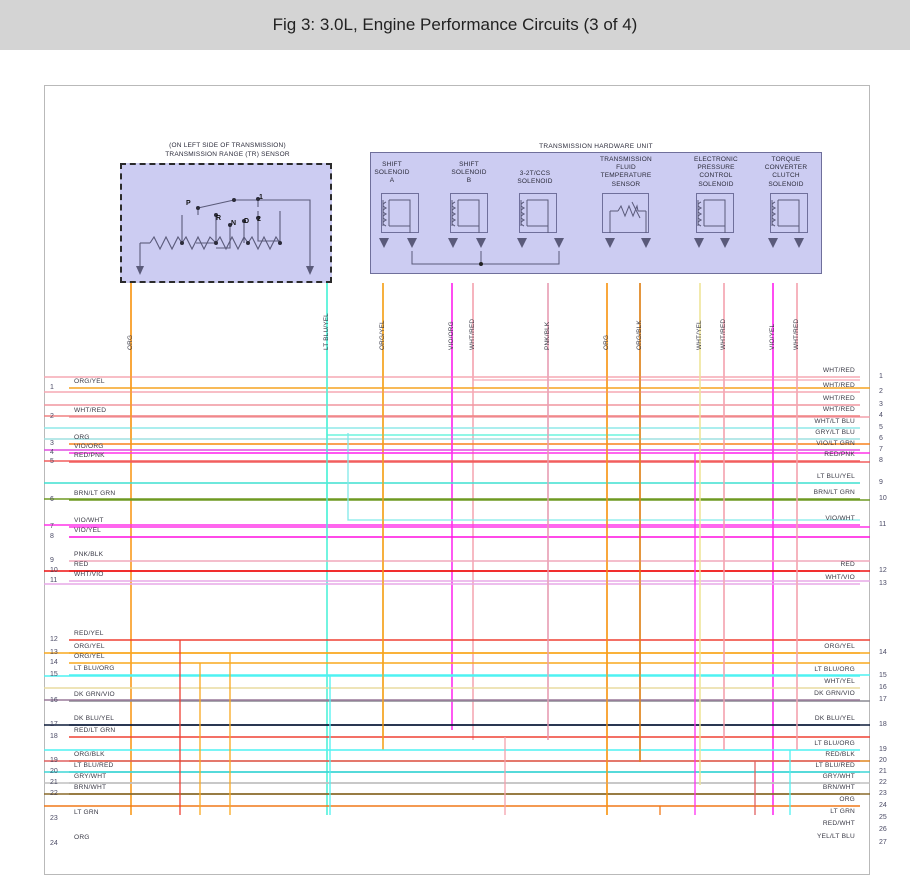 The height and width of the screenshot is (875, 910). Describe the element at coordinates (839, 681) in the screenshot. I see `right-wire-label-16: WHT/YEL` at that location.